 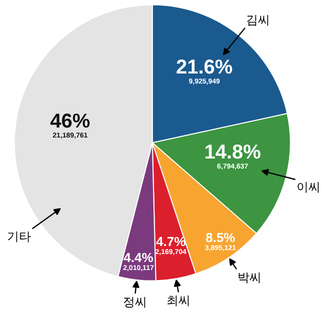 What do you see at coordinates (308, 187) in the screenshot?
I see `slice-label: 이씨` at bounding box center [308, 187].